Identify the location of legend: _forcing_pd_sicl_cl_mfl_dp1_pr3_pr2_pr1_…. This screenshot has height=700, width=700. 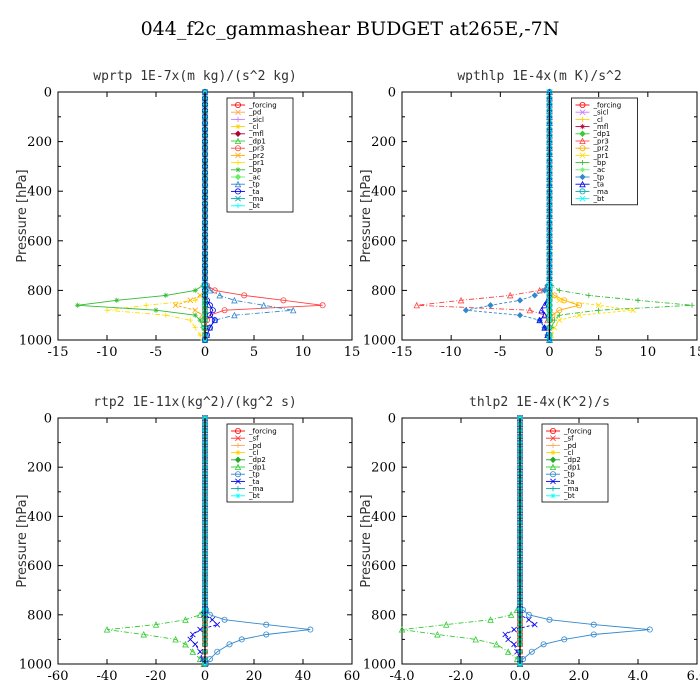
(260, 155).